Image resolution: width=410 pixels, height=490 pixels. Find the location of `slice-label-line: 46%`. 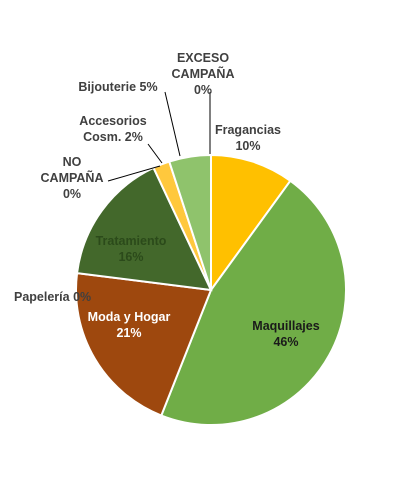

slice-label-line: 46% is located at coordinates (285, 342).